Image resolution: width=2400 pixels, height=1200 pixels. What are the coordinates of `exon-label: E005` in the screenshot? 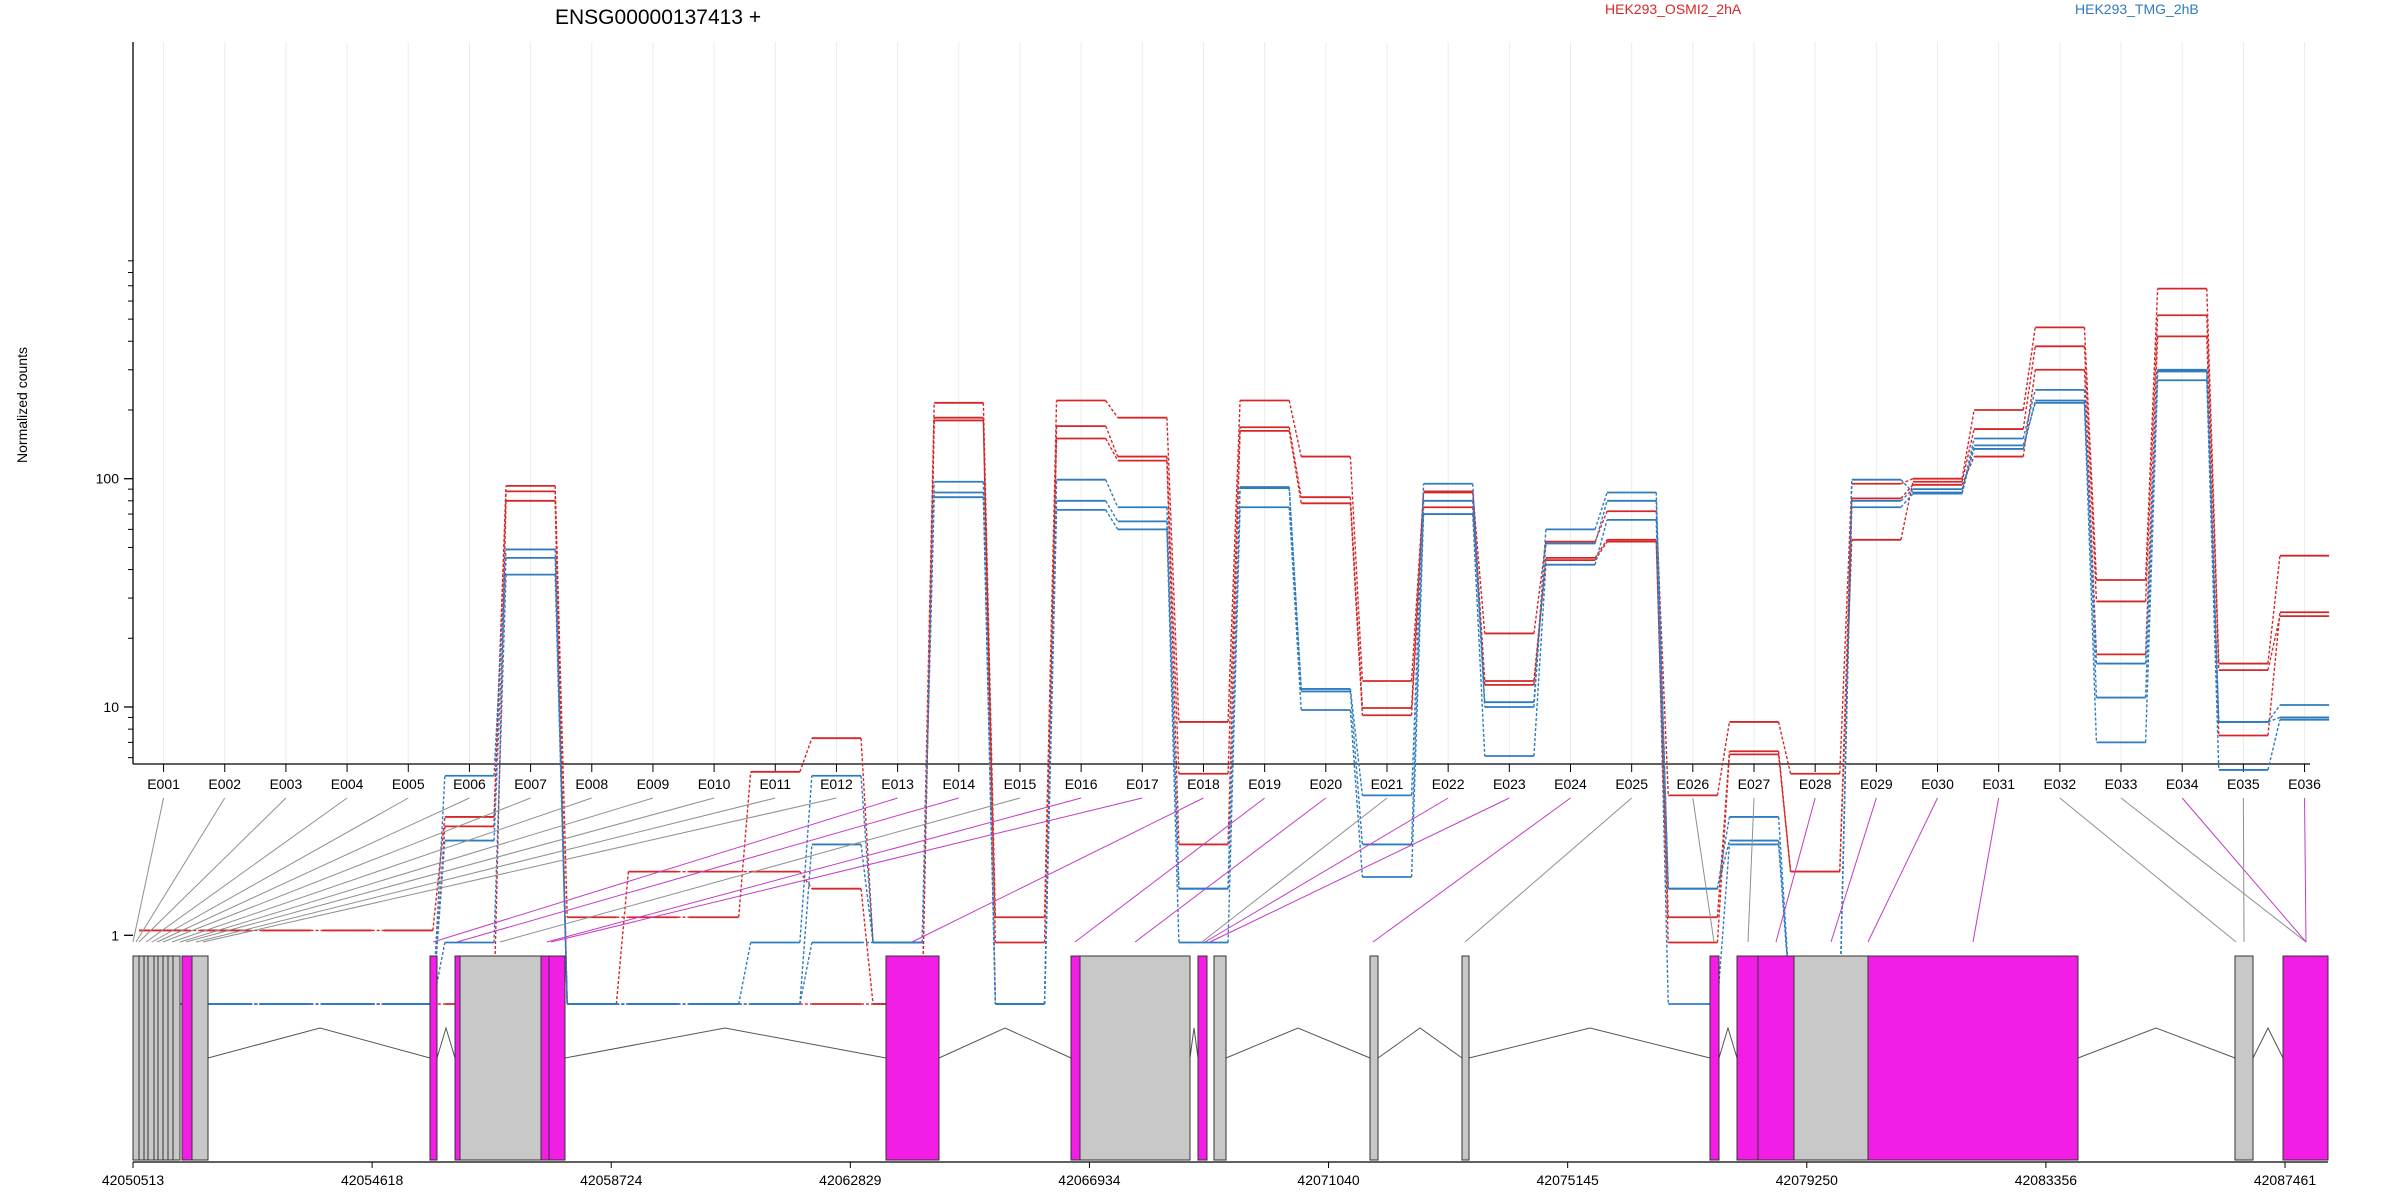 It's located at (408, 784).